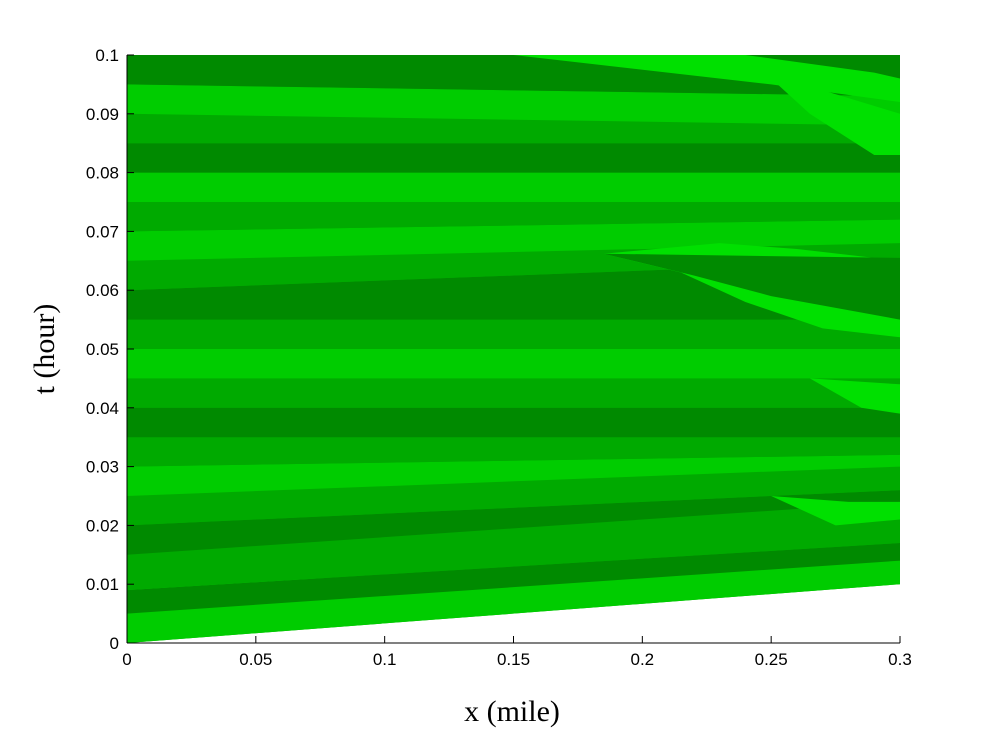  I want to click on x-tick-label: 0.05, so click(255, 659).